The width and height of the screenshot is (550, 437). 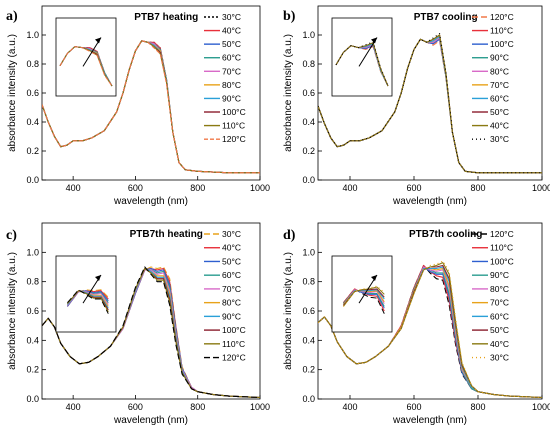 What do you see at coordinates (234, 139) in the screenshot?
I see `legend-label-9: 120°C` at bounding box center [234, 139].